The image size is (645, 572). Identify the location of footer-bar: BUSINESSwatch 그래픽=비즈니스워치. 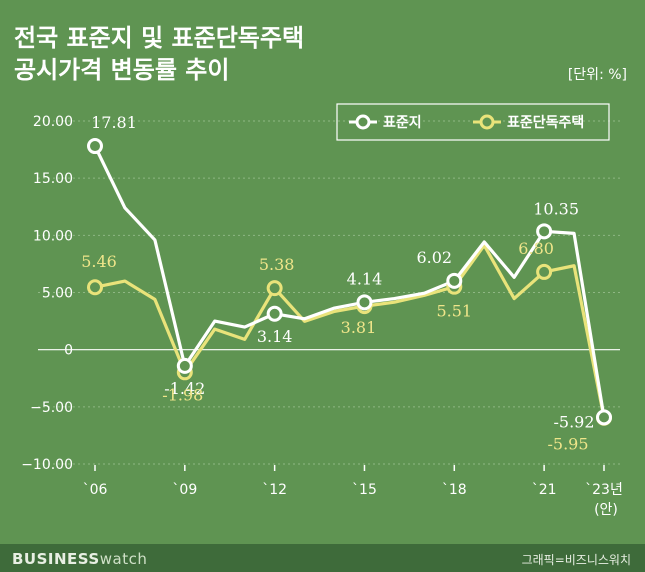
(322, 558).